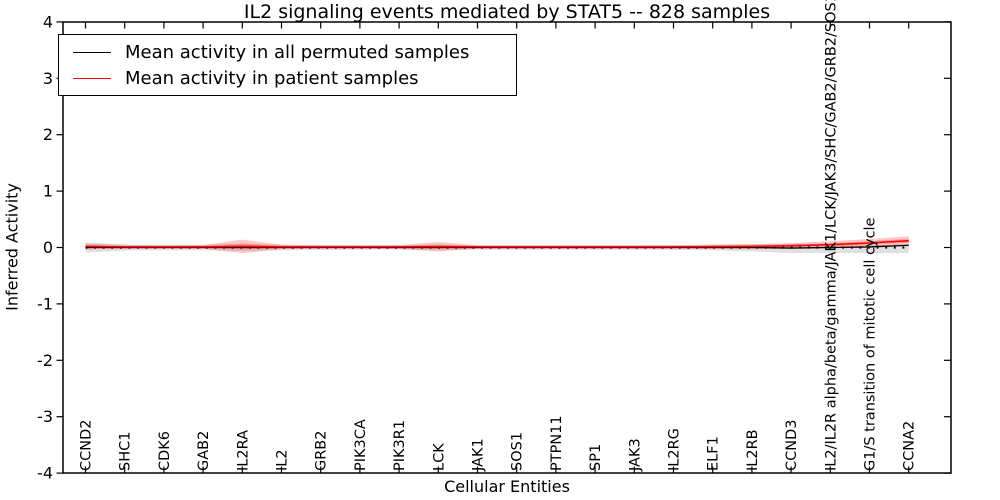  I want to click on legend-line-red, so click(92, 78).